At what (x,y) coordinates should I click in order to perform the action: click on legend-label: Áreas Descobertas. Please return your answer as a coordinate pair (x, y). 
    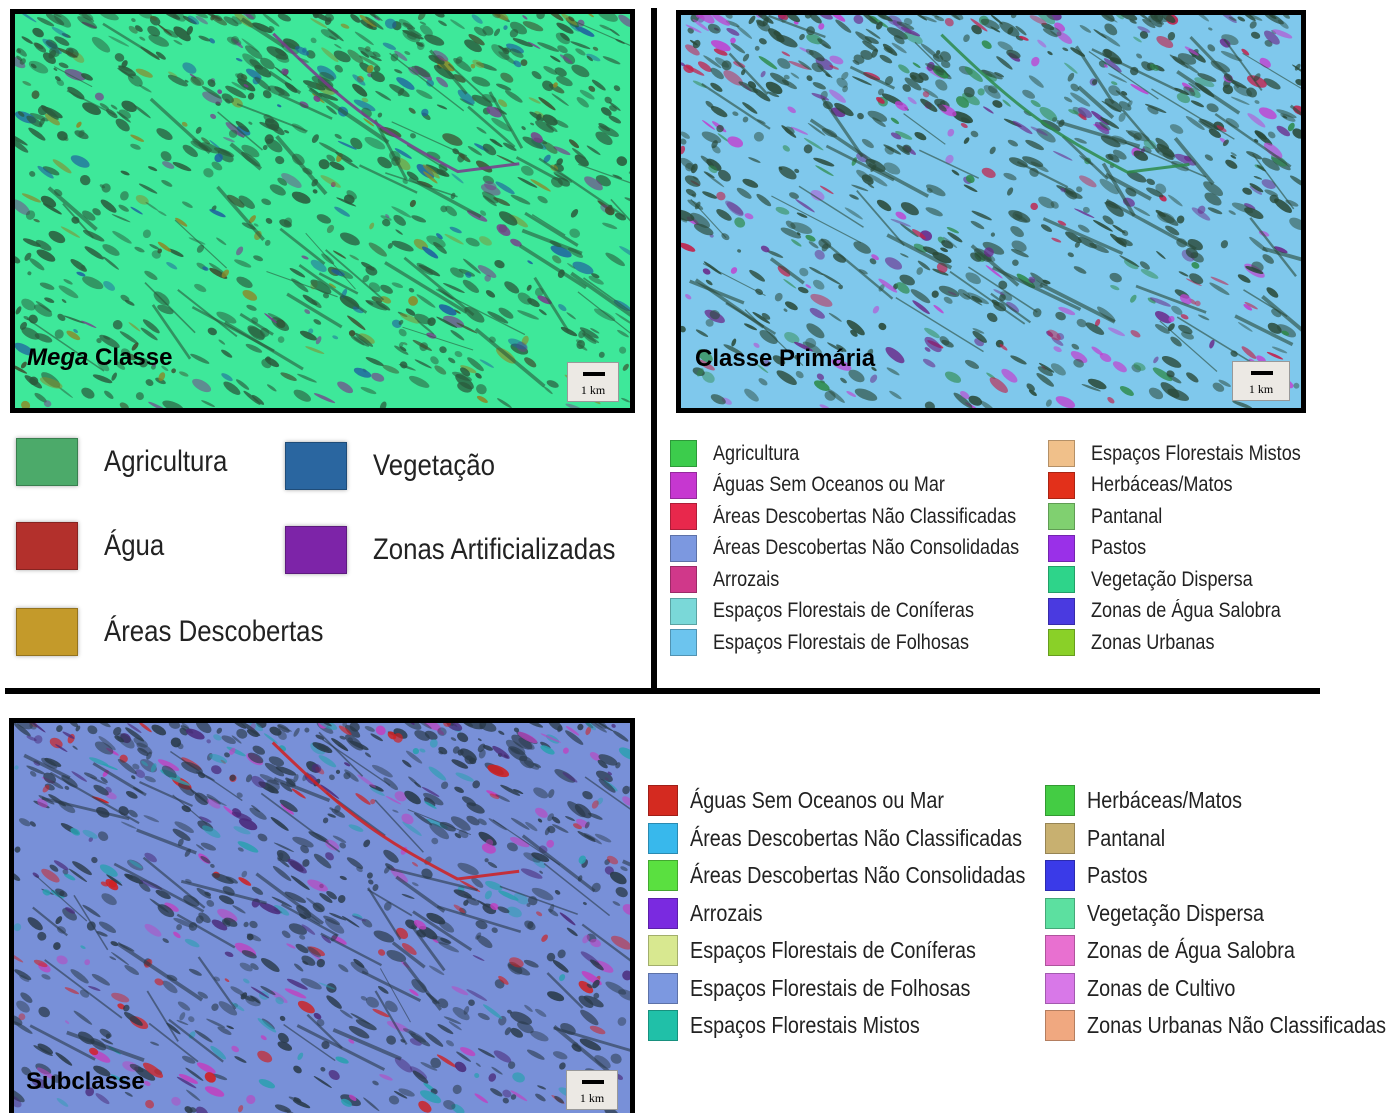
    Looking at the image, I should click on (214, 631).